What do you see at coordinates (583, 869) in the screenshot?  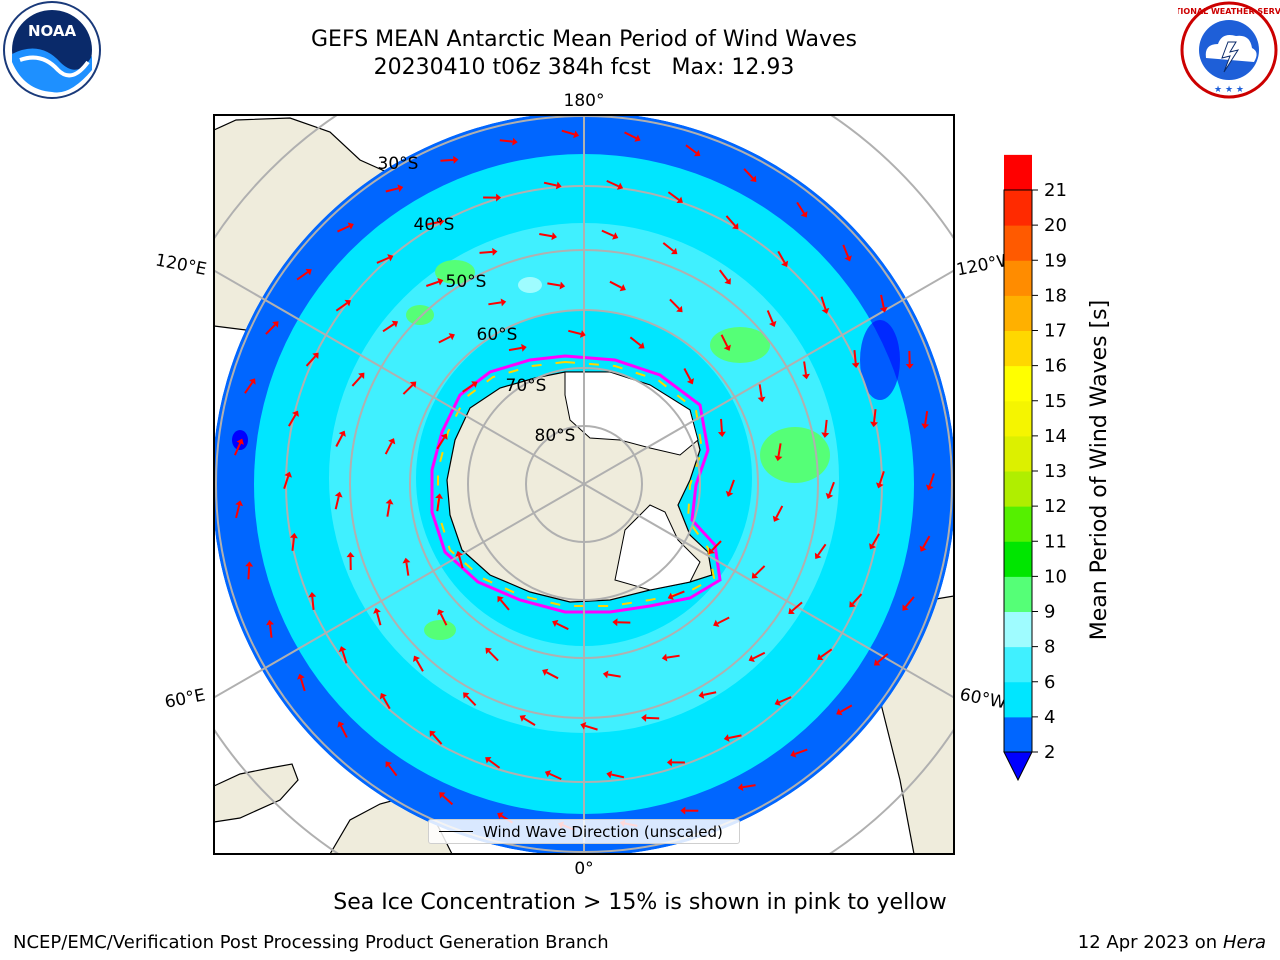 I see `lon-label-0: 0°` at bounding box center [583, 869].